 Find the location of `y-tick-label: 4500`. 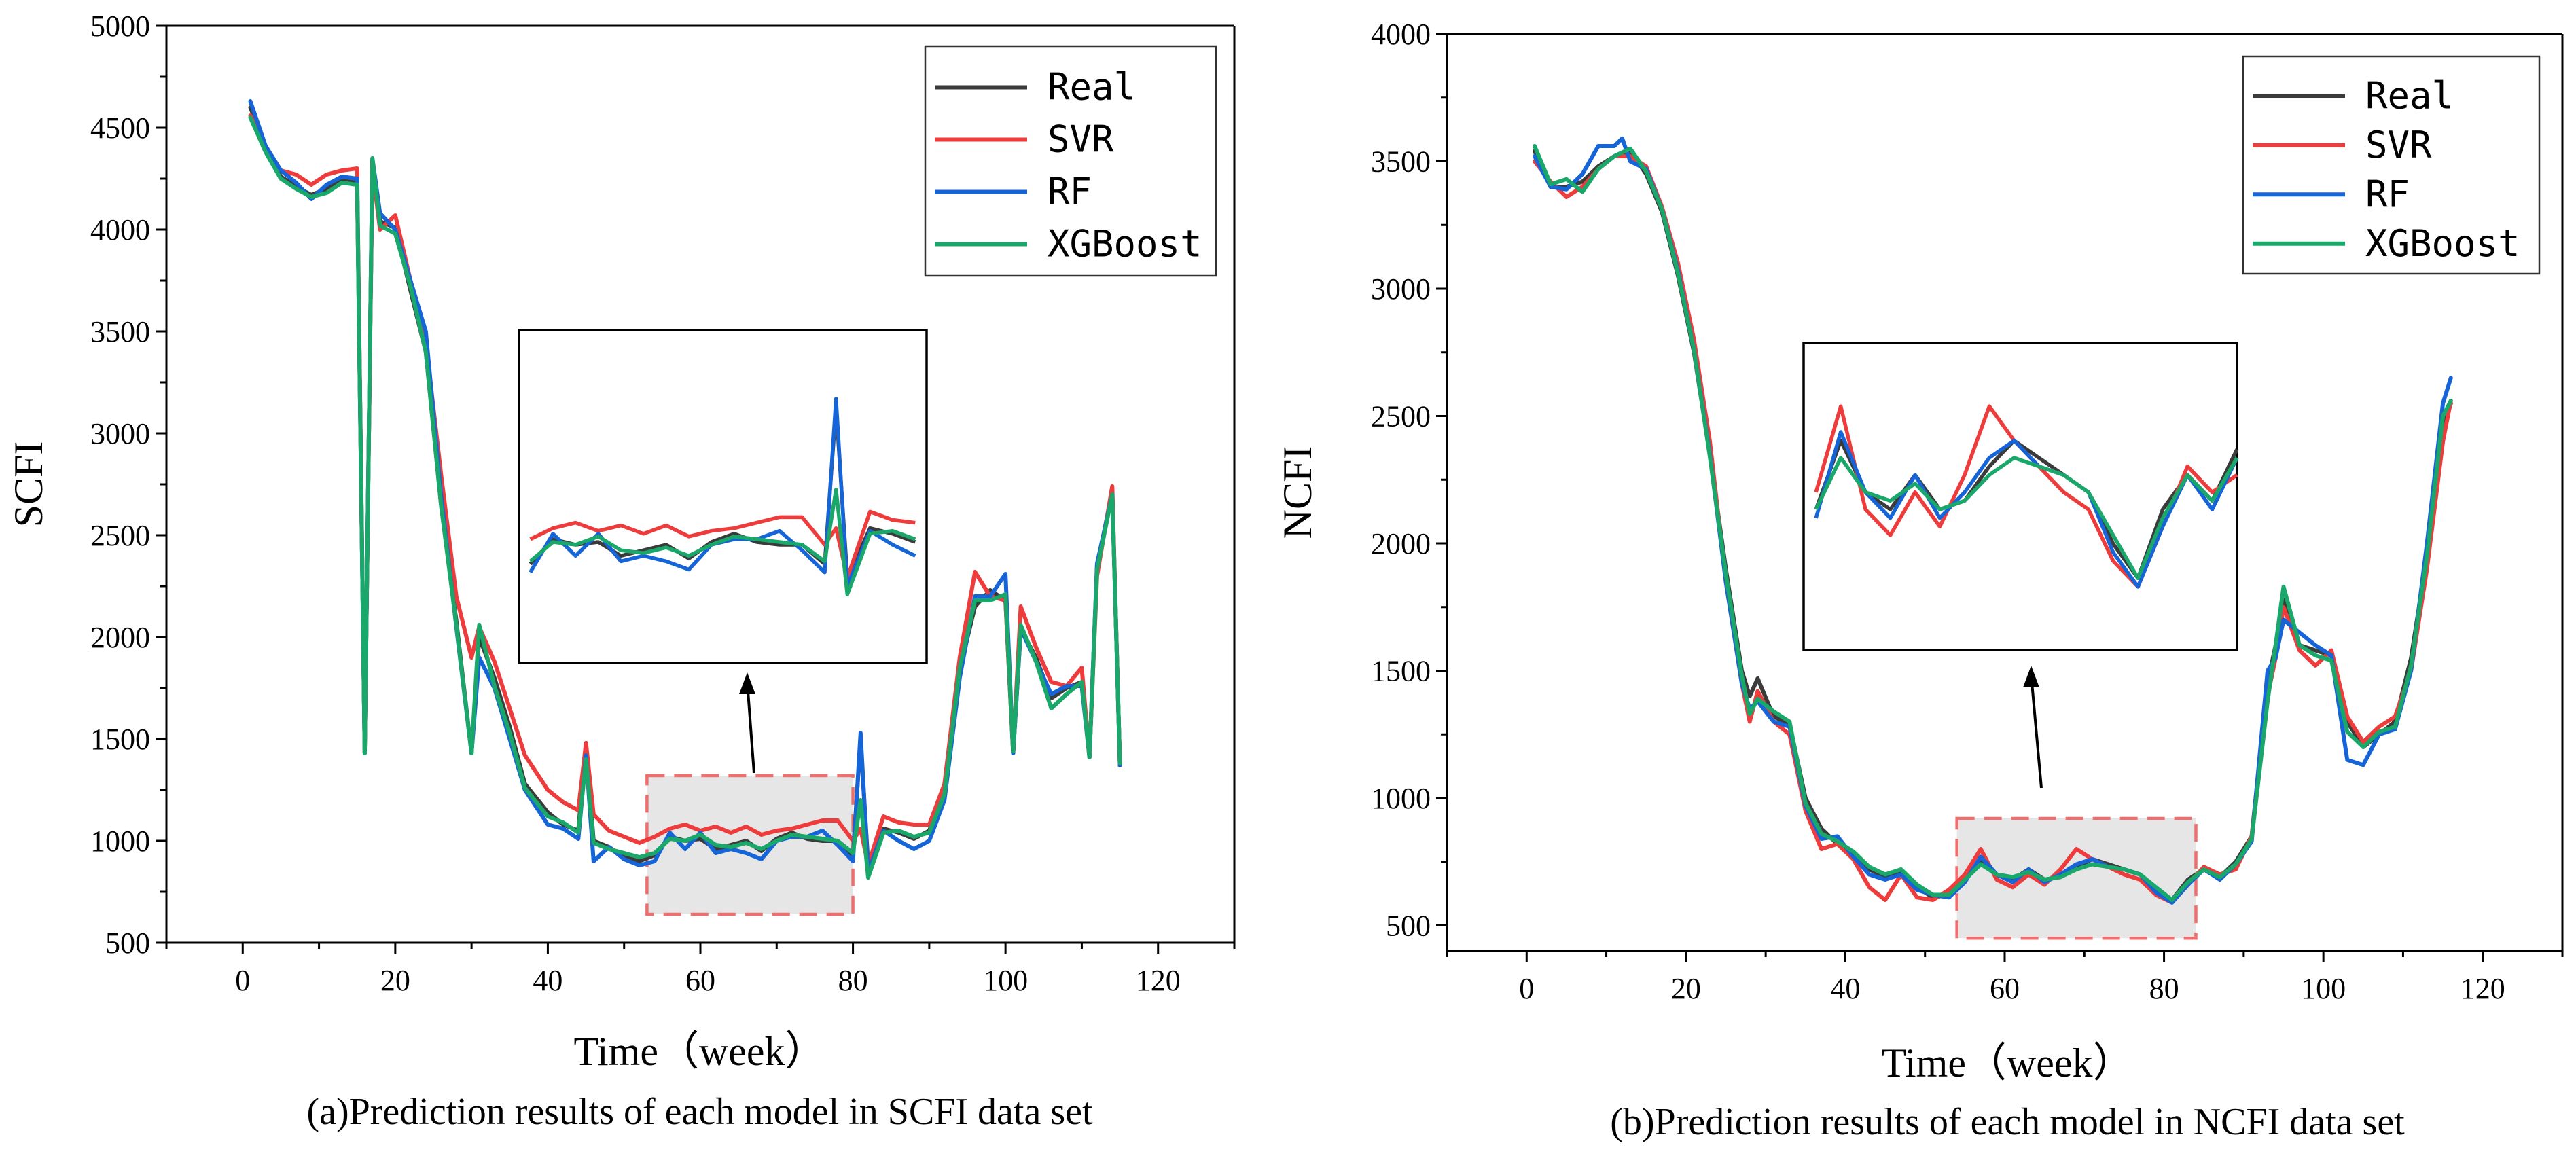

y-tick-label: 4500 is located at coordinates (120, 128).